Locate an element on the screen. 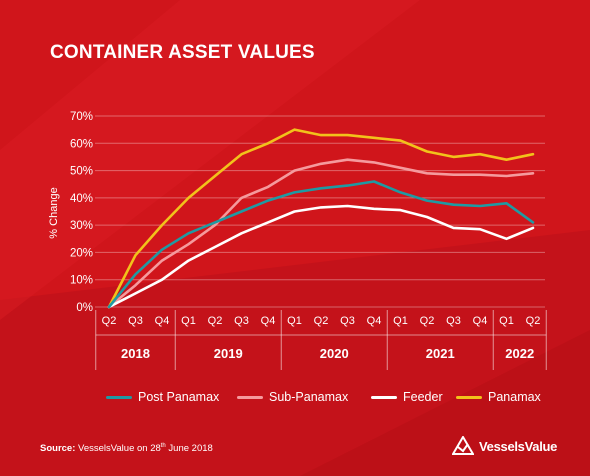 This screenshot has height=476, width=590. legend-swatch-panamax is located at coordinates (469, 397).